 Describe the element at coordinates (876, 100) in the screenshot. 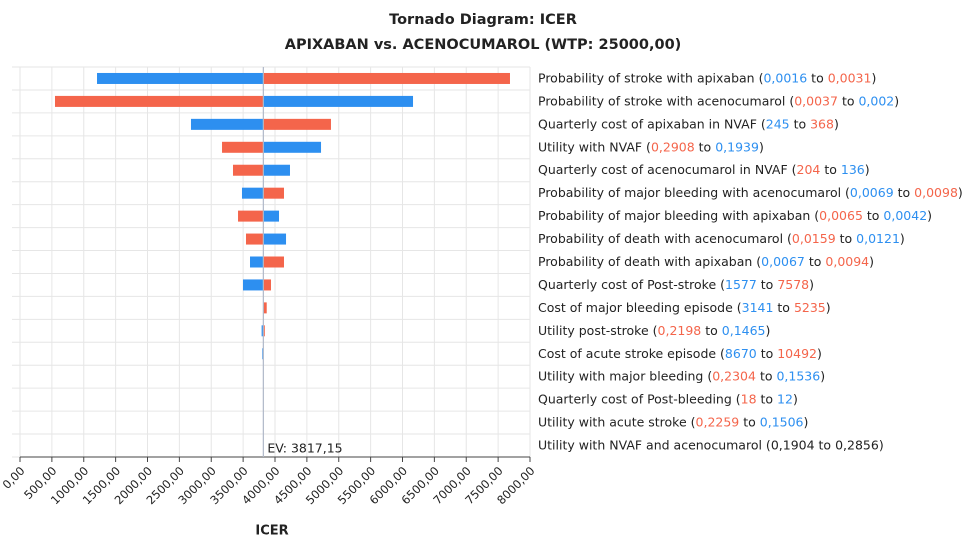

I see `label-part: 0,002` at that location.